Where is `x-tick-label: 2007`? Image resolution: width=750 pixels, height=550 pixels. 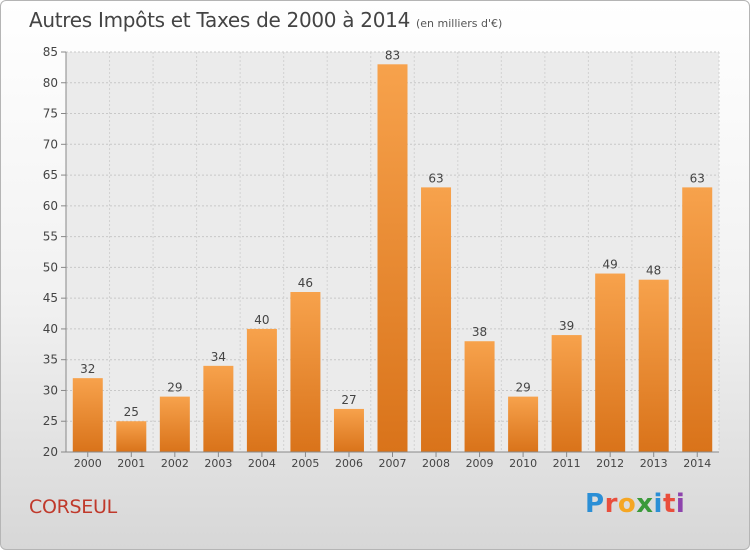 x-tick-label: 2007 is located at coordinates (393, 463).